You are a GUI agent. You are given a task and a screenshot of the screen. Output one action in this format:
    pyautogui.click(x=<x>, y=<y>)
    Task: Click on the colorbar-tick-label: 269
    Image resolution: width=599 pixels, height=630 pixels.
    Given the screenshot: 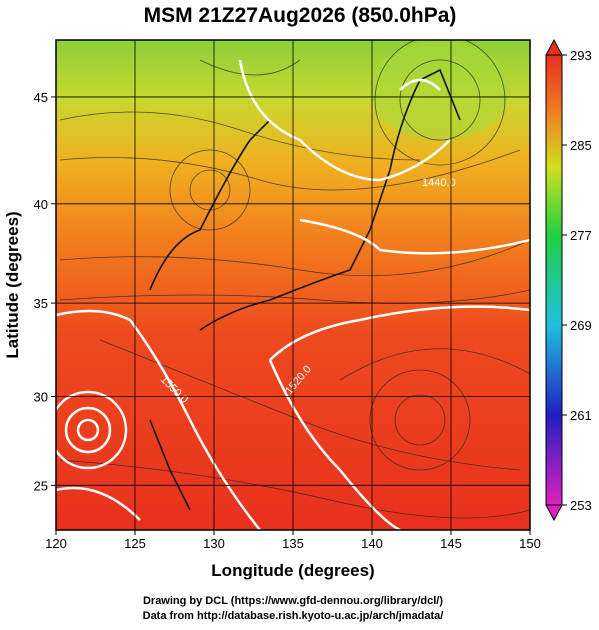 What is the action you would take?
    pyautogui.click(x=581, y=325)
    